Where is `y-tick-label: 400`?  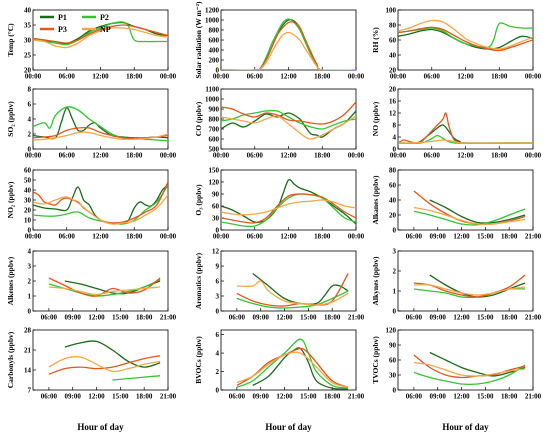 y-tick-label: 400 is located at coordinates (214, 50).